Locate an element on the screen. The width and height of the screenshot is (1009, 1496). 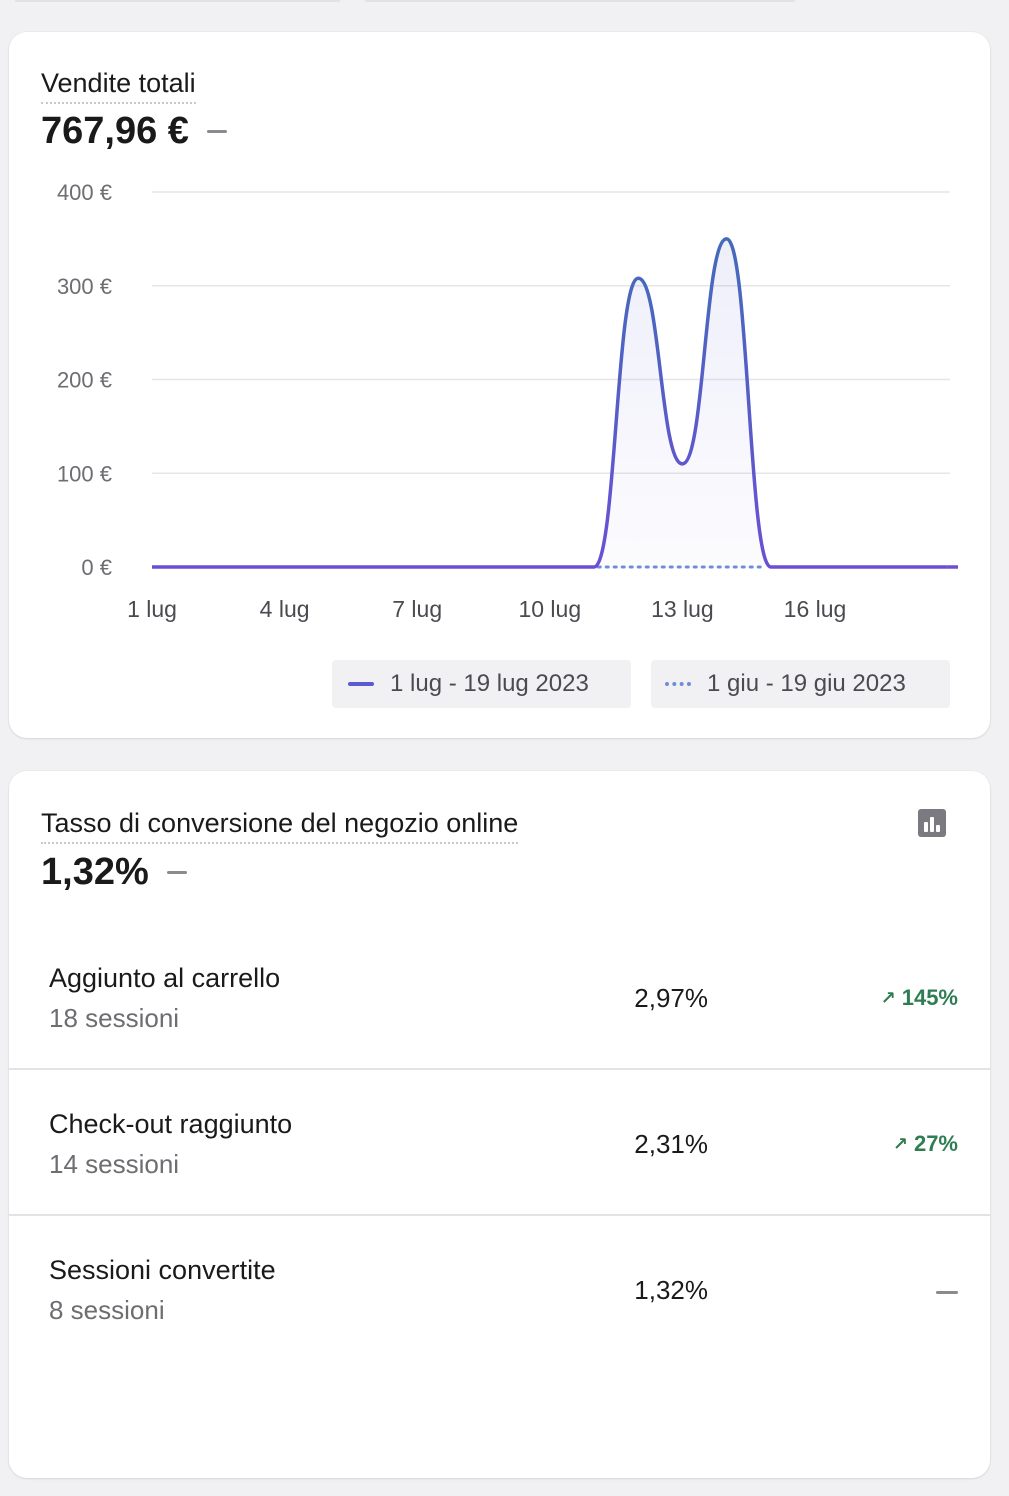
row-rate: 2,31% is located at coordinates (671, 1144).